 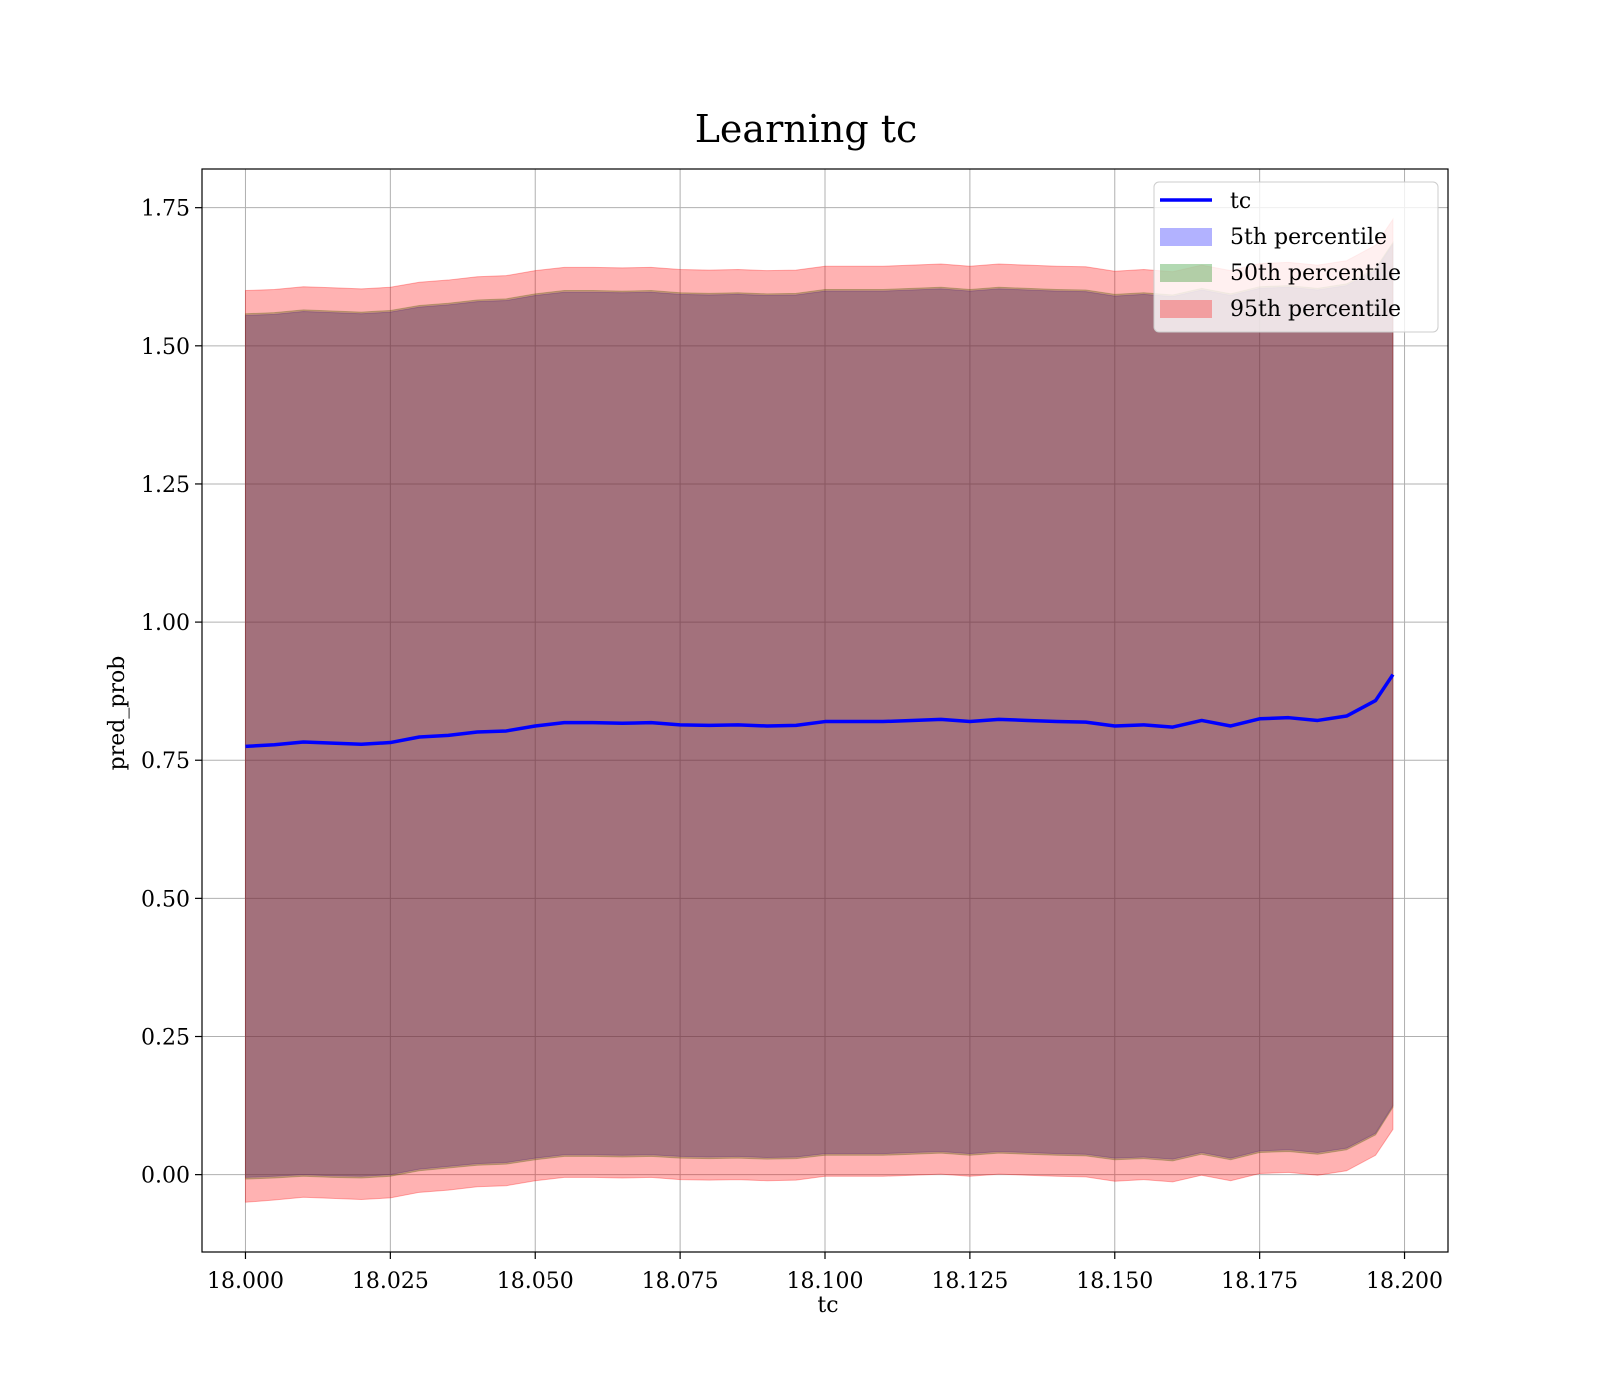 I want to click on x-tick-label: 18.025, so click(x=390, y=1281).